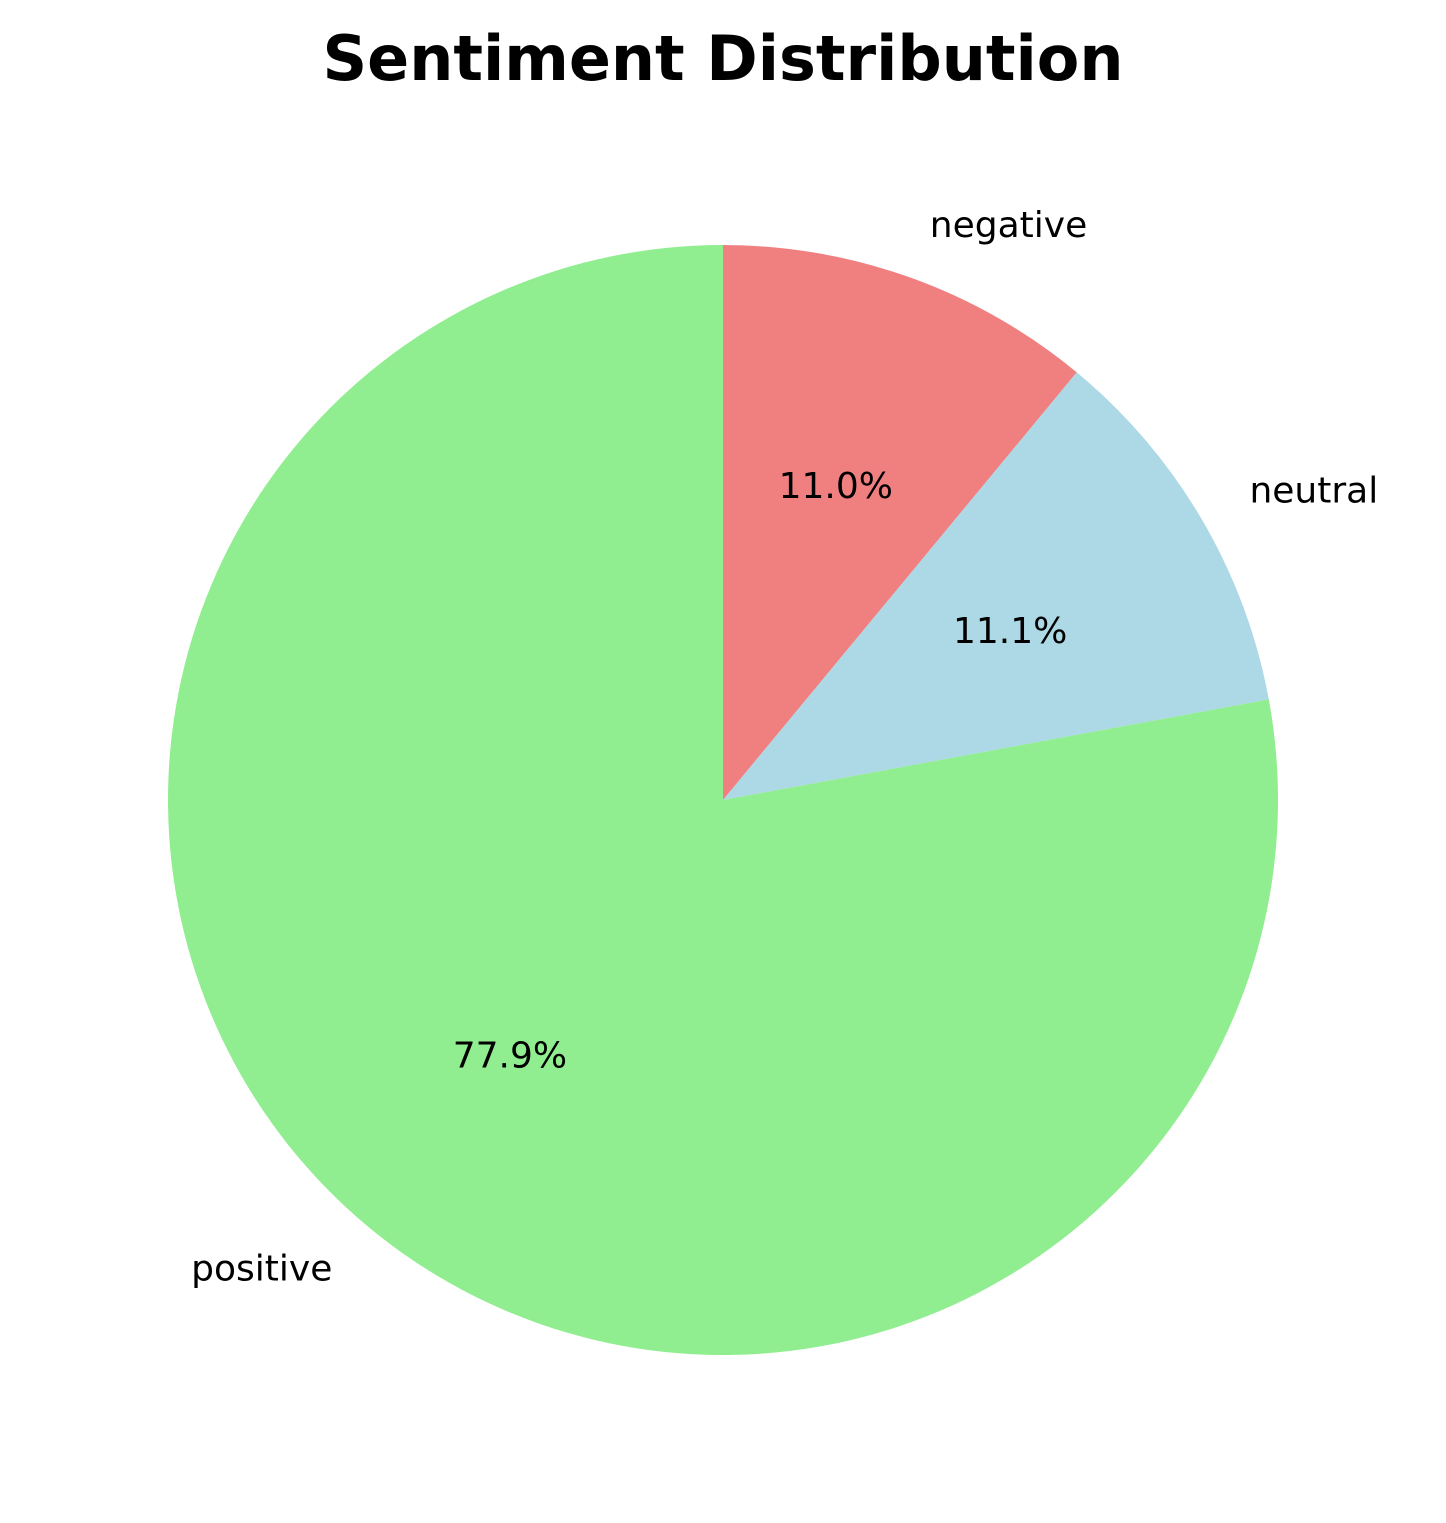 This screenshot has width=1446, height=1523. Describe the element at coordinates (1008, 225) in the screenshot. I see `slice-label-negative: negative` at that location.